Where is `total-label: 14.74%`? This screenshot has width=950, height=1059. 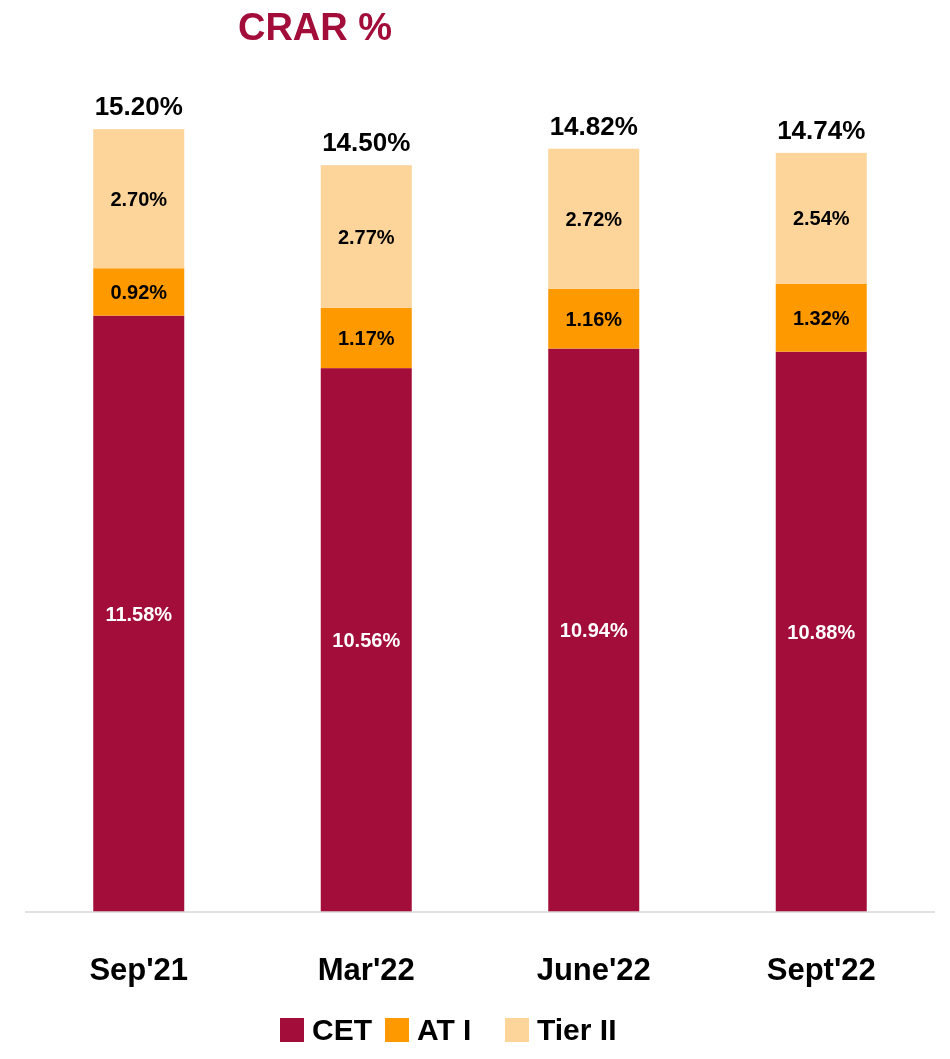 total-label: 14.74% is located at coordinates (821, 129).